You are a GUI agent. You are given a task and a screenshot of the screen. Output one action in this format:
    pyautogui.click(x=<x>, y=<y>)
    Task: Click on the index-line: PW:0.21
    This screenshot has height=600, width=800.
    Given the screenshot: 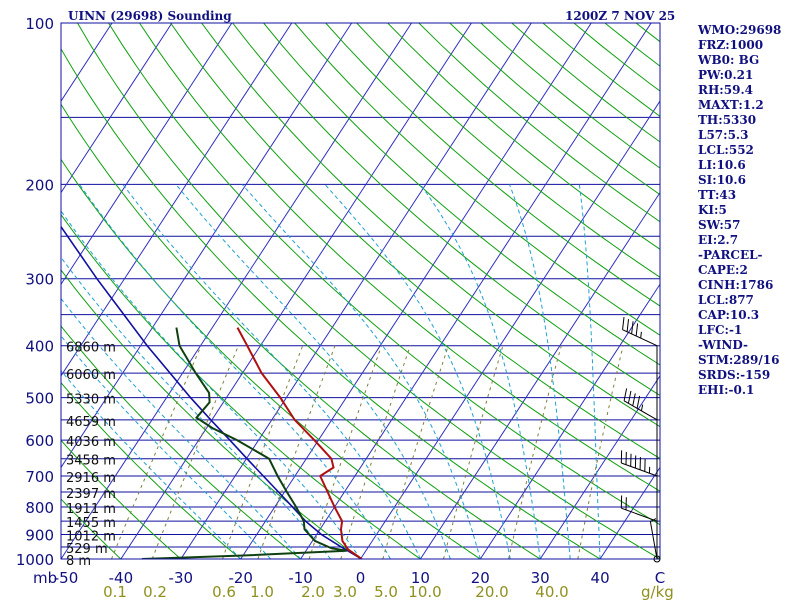 What is the action you would take?
    pyautogui.click(x=726, y=75)
    